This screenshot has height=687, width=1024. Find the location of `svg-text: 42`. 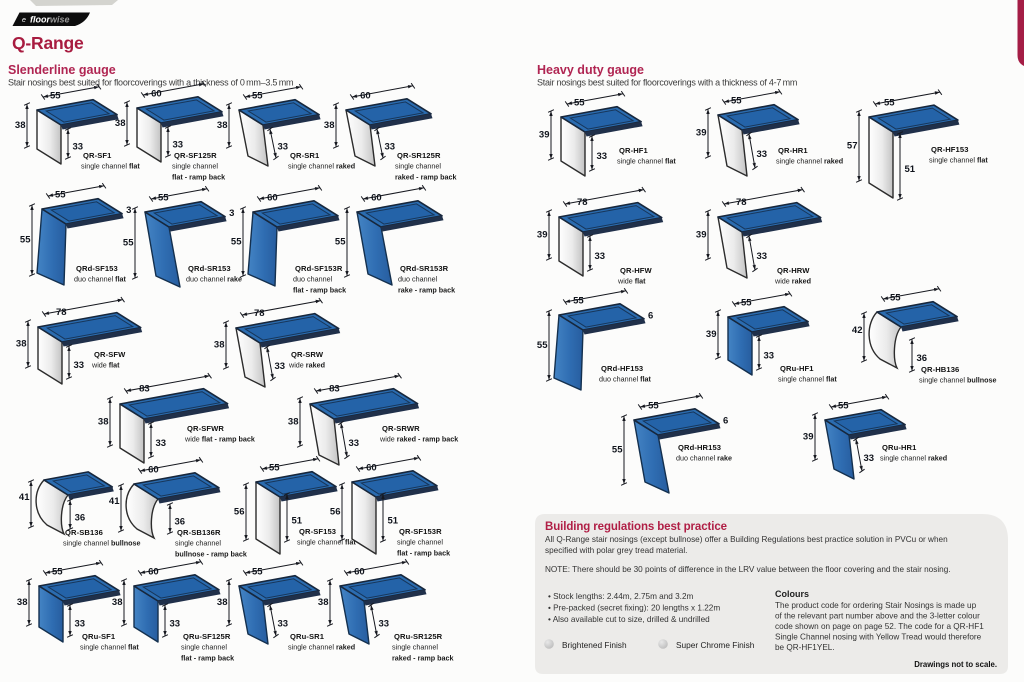

svg-text: 42 is located at coordinates (857, 330).